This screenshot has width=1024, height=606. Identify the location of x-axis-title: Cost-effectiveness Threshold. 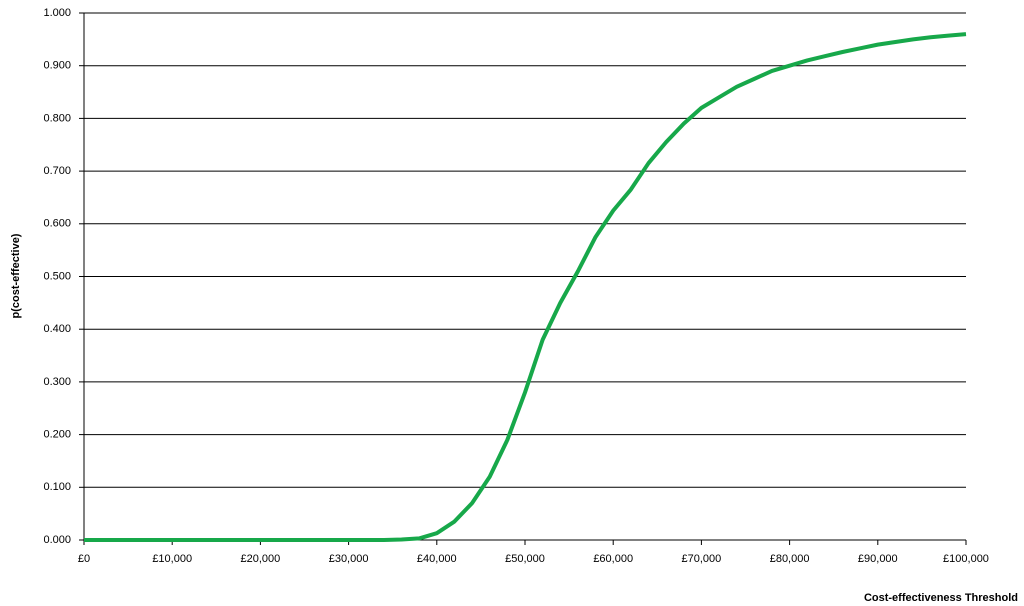
(941, 598).